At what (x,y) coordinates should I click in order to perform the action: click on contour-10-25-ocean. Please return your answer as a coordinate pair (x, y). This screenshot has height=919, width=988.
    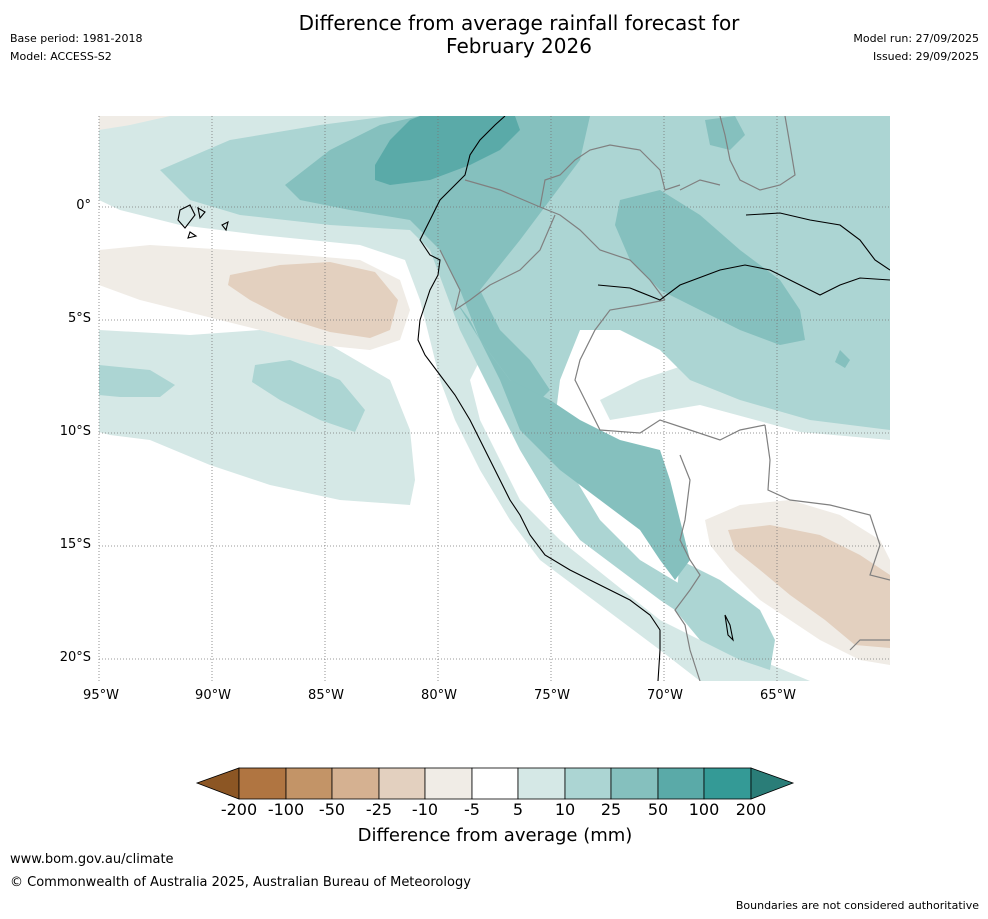
    Looking at the image, I should click on (137, 381).